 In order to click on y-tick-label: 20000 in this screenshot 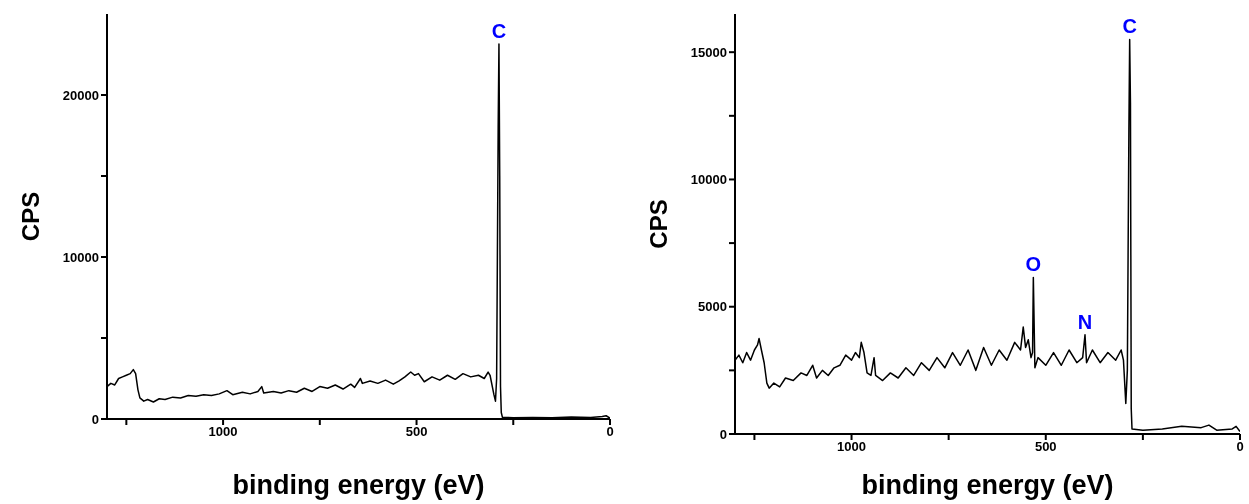, I will do `click(80, 95)`.